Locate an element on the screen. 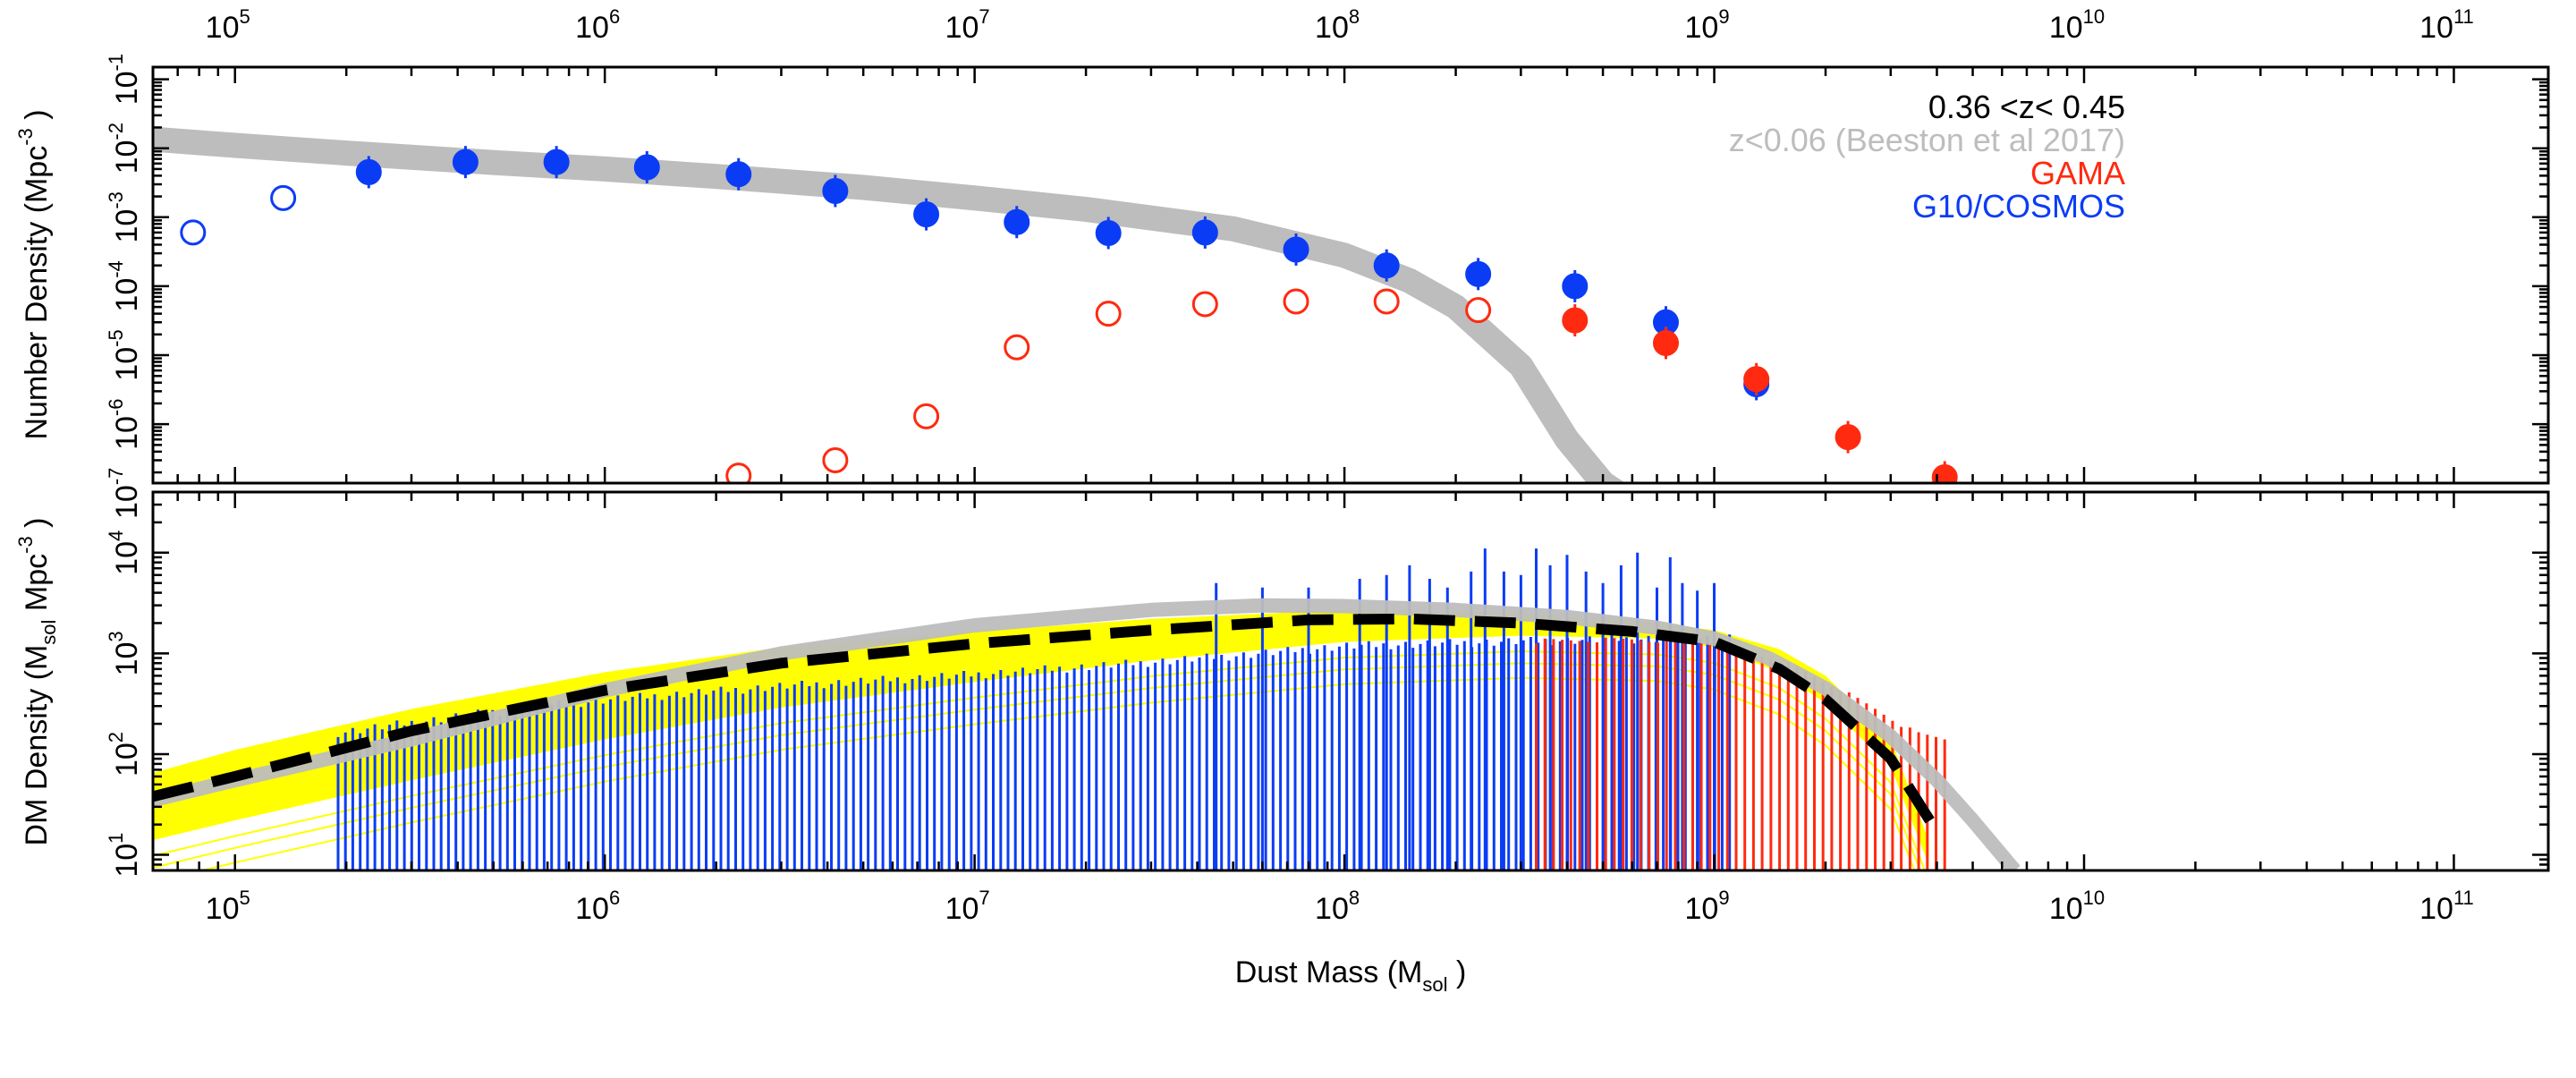 This screenshot has width=2576, height=1078. y-tick-label: 10-1 is located at coordinates (124, 79).